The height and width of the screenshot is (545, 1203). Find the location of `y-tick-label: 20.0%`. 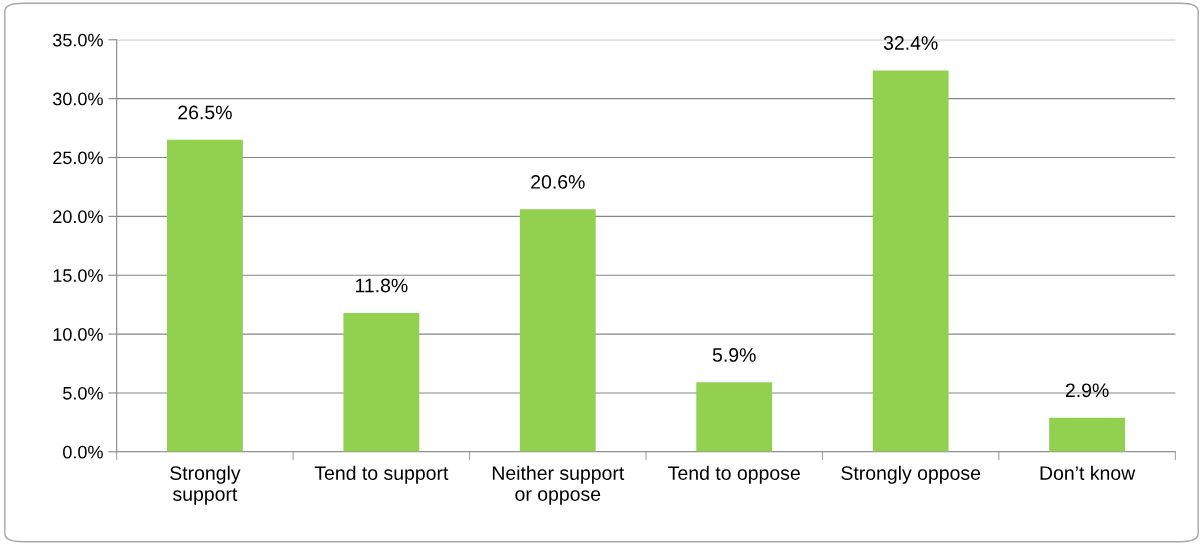

y-tick-label: 20.0% is located at coordinates (78, 217).